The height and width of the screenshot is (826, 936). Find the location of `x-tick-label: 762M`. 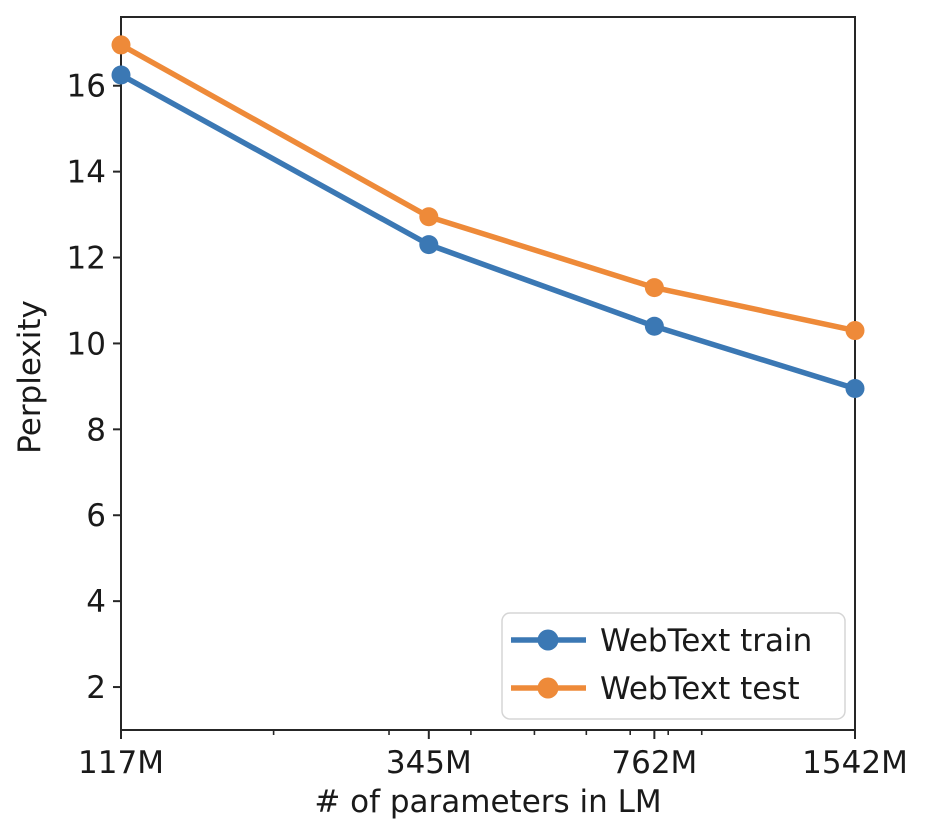

x-tick-label: 762M is located at coordinates (654, 763).